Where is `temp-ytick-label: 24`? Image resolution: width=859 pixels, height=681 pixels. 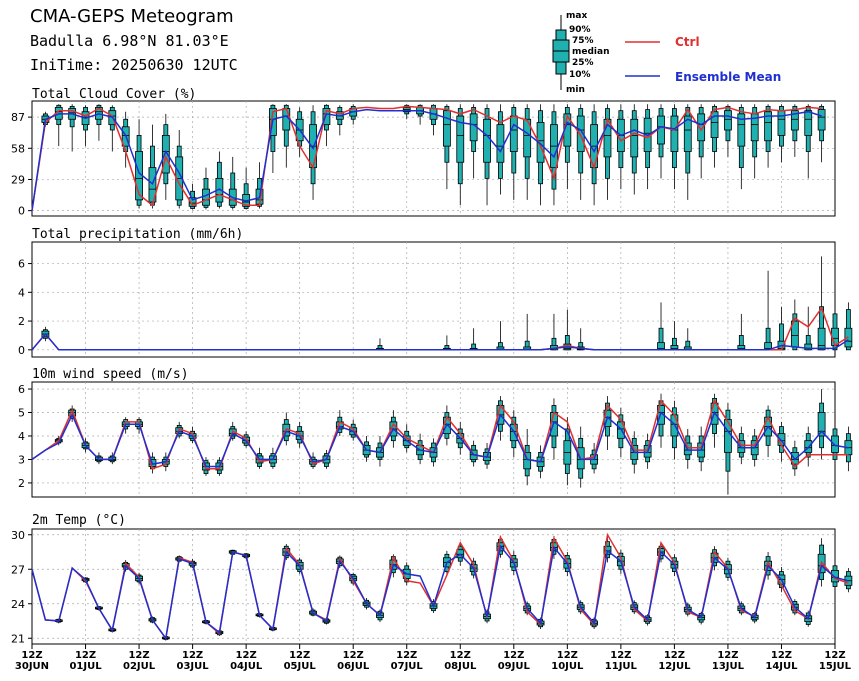 temp-ytick-label: 24 is located at coordinates (18, 604).